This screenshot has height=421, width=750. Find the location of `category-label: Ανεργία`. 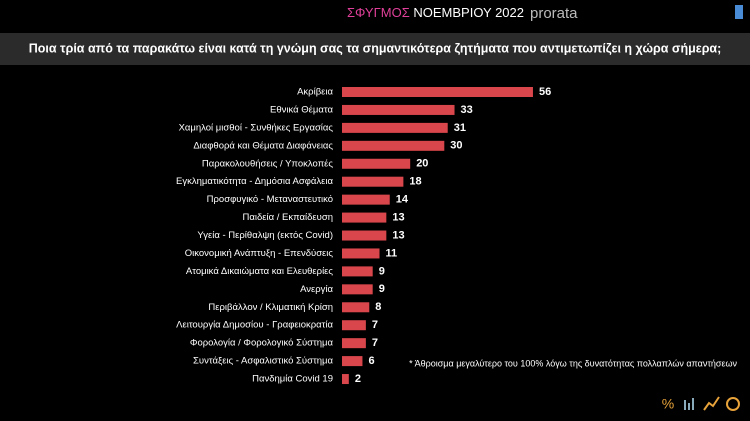

category-label: Ανεργία is located at coordinates (316, 289).